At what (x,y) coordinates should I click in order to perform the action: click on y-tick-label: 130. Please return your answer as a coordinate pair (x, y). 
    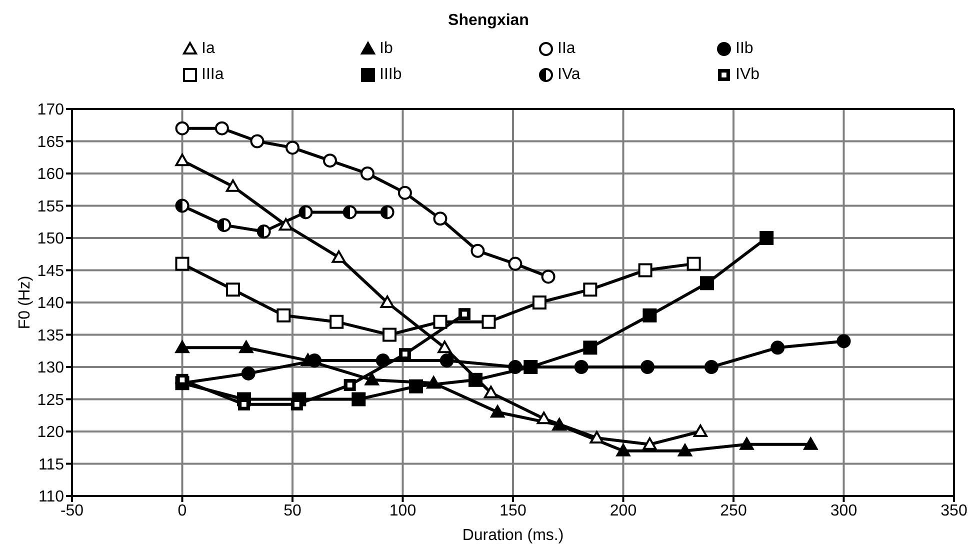
    Looking at the image, I should click on (50, 368).